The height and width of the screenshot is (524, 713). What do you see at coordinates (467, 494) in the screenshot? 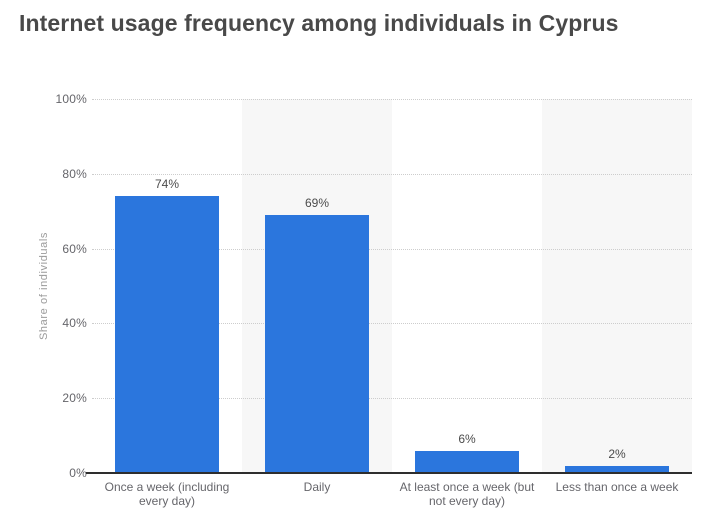
I see `category-label: At least once a week (but not every day)` at bounding box center [467, 494].